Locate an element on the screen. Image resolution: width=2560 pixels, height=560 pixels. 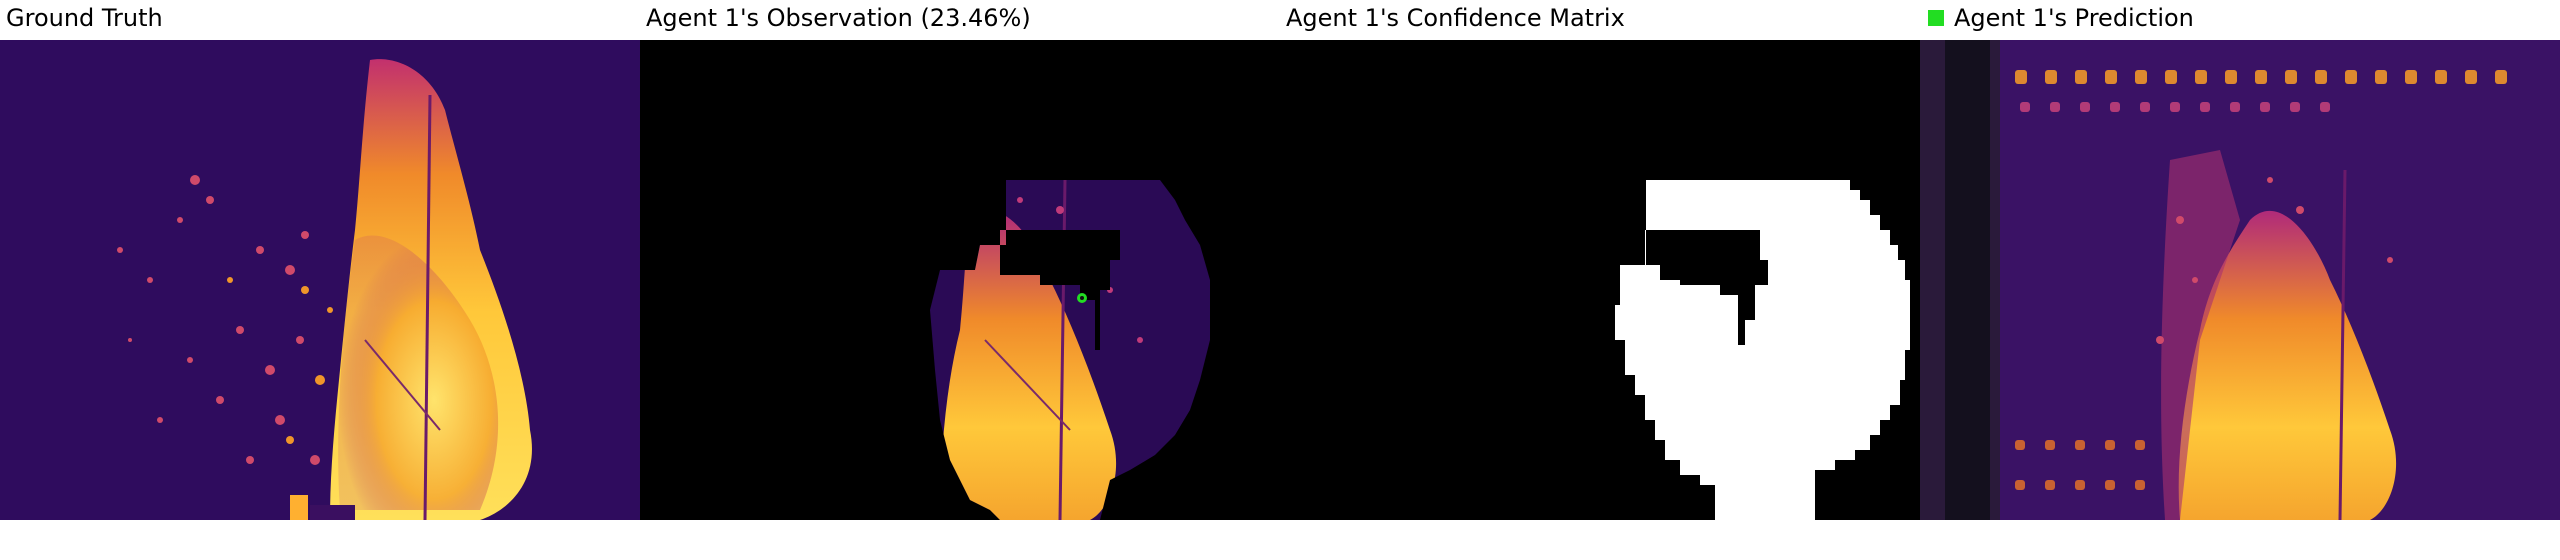
prediction-legend-swatch is located at coordinates (1936, 18).